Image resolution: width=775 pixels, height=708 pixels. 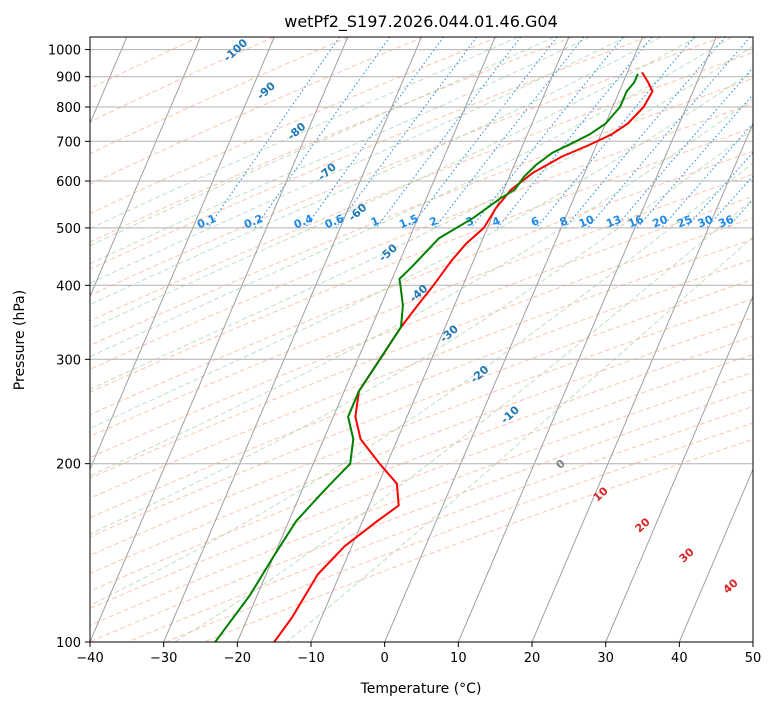 I want to click on mixing-ratio-label: 0.6, so click(x=334, y=221).